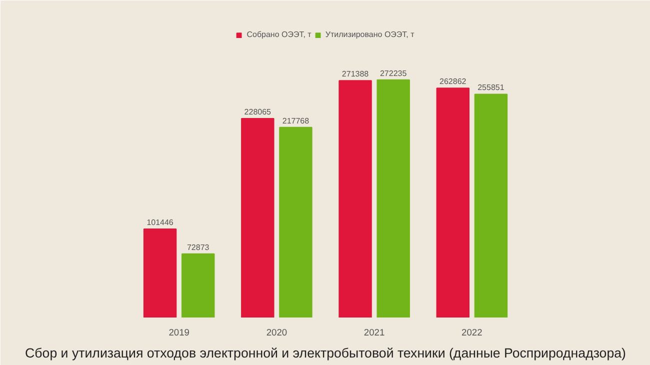 The image size is (650, 365). What do you see at coordinates (491, 87) in the screenshot?
I see `data-label: 255851` at bounding box center [491, 87].